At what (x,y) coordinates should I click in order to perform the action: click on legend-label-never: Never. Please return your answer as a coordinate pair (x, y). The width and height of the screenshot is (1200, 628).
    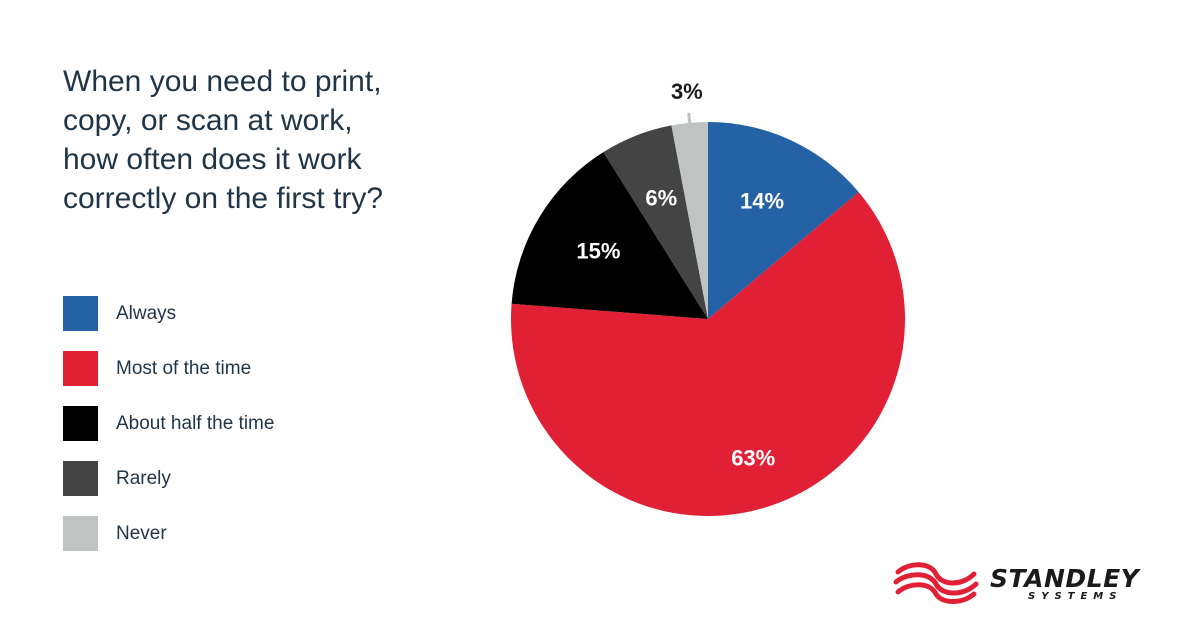
    Looking at the image, I should click on (141, 533).